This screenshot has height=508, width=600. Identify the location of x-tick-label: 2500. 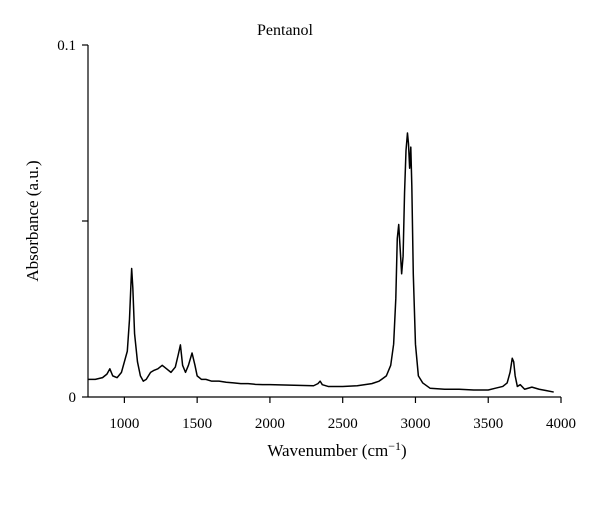
(343, 424).